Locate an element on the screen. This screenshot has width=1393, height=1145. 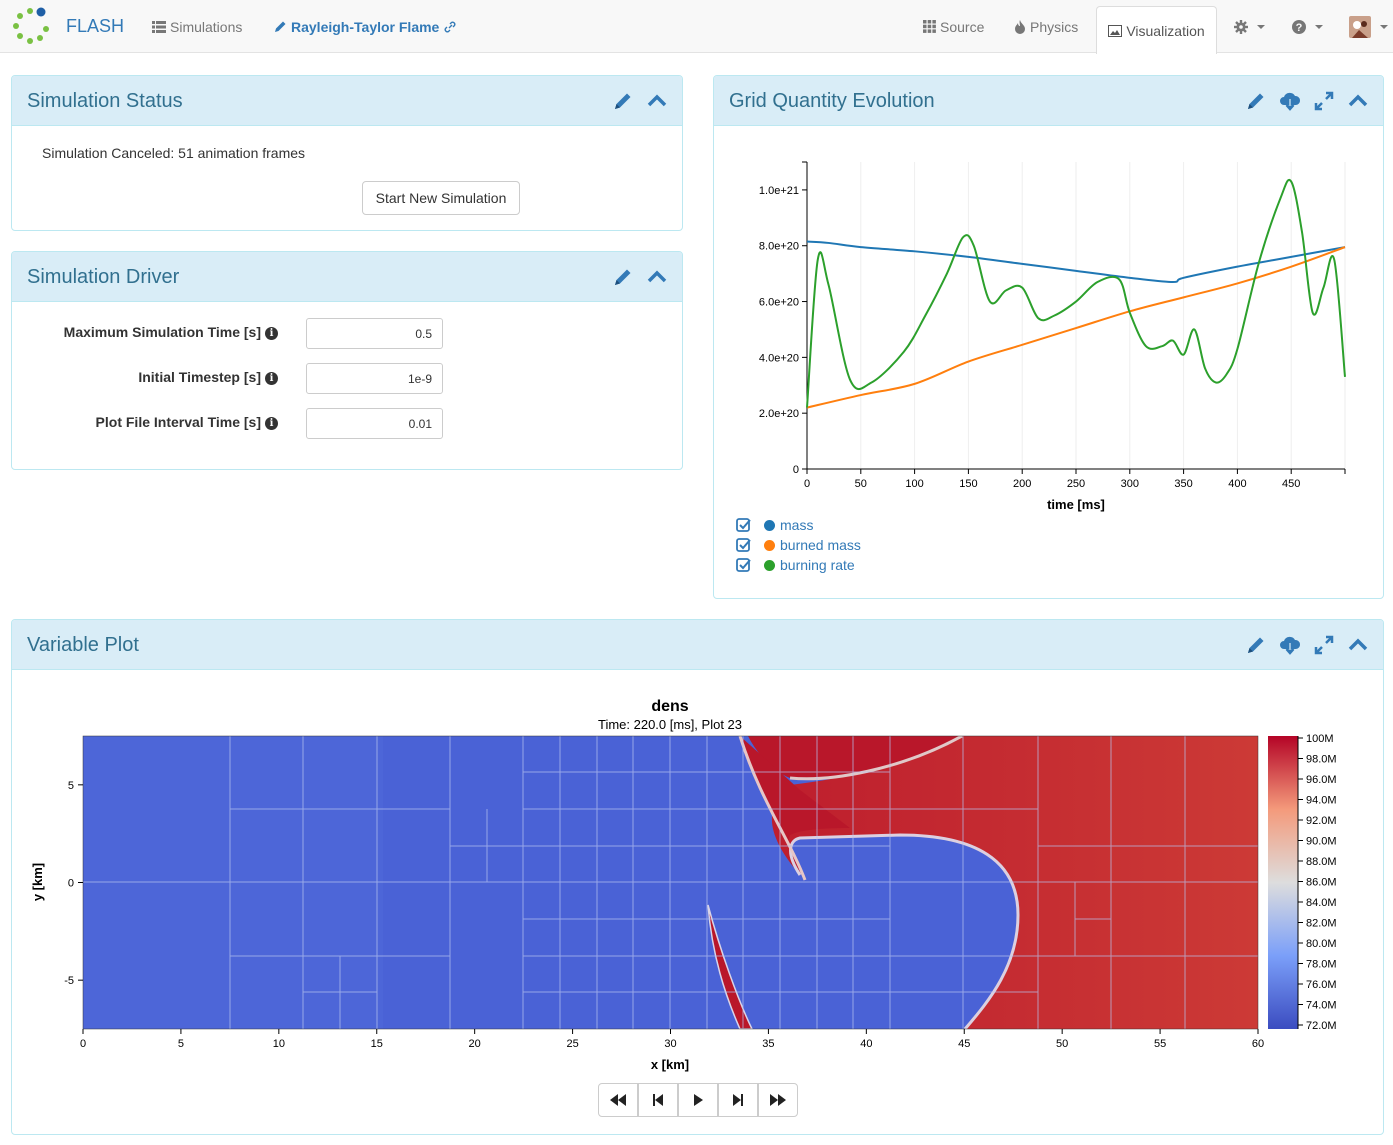
initial-timestep-input is located at coordinates (374, 378).